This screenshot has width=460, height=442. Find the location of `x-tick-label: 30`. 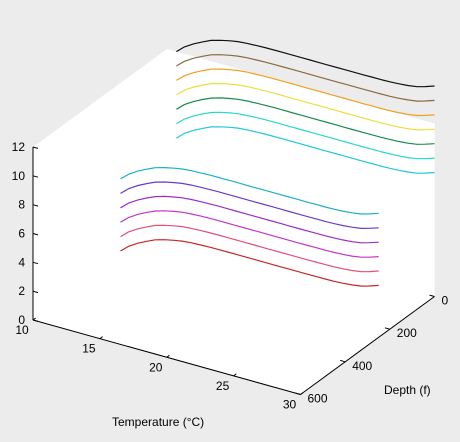

x-tick-label: 30 is located at coordinates (290, 405).